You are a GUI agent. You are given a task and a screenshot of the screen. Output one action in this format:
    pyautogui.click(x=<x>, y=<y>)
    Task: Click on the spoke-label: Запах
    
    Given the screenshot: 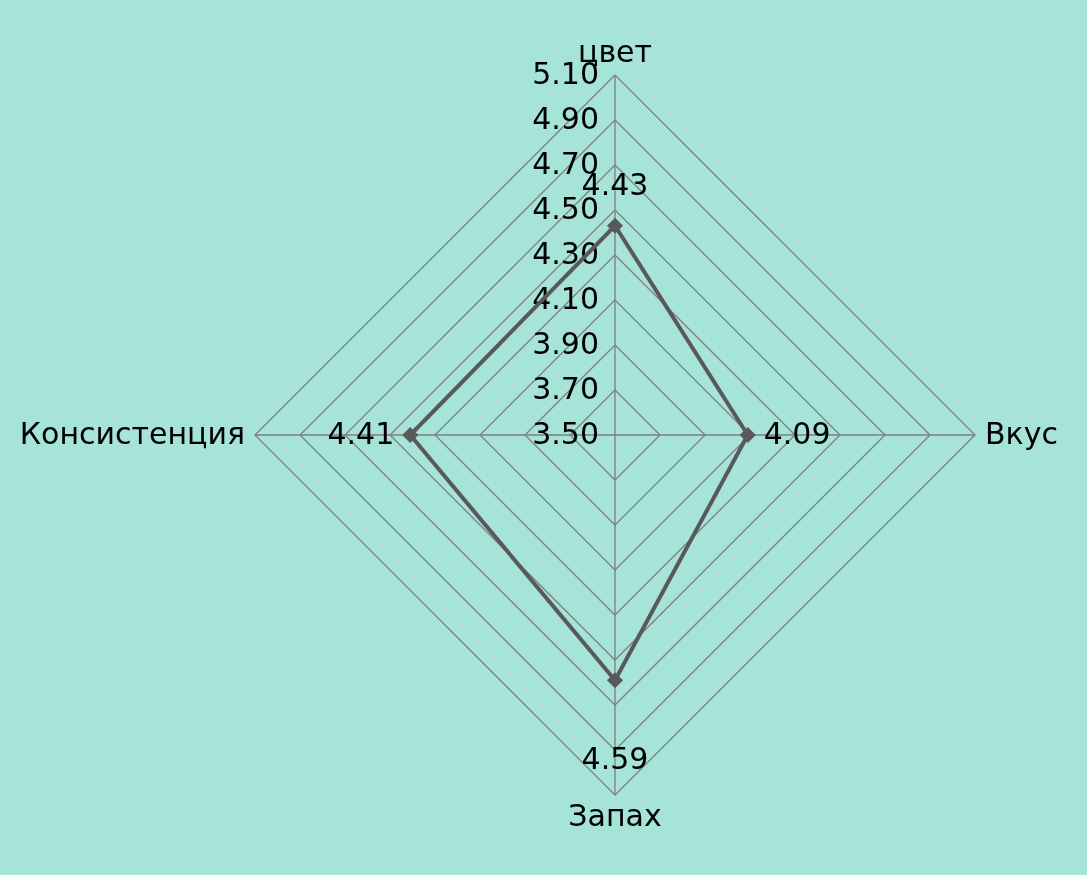 What is the action you would take?
    pyautogui.click(x=615, y=815)
    